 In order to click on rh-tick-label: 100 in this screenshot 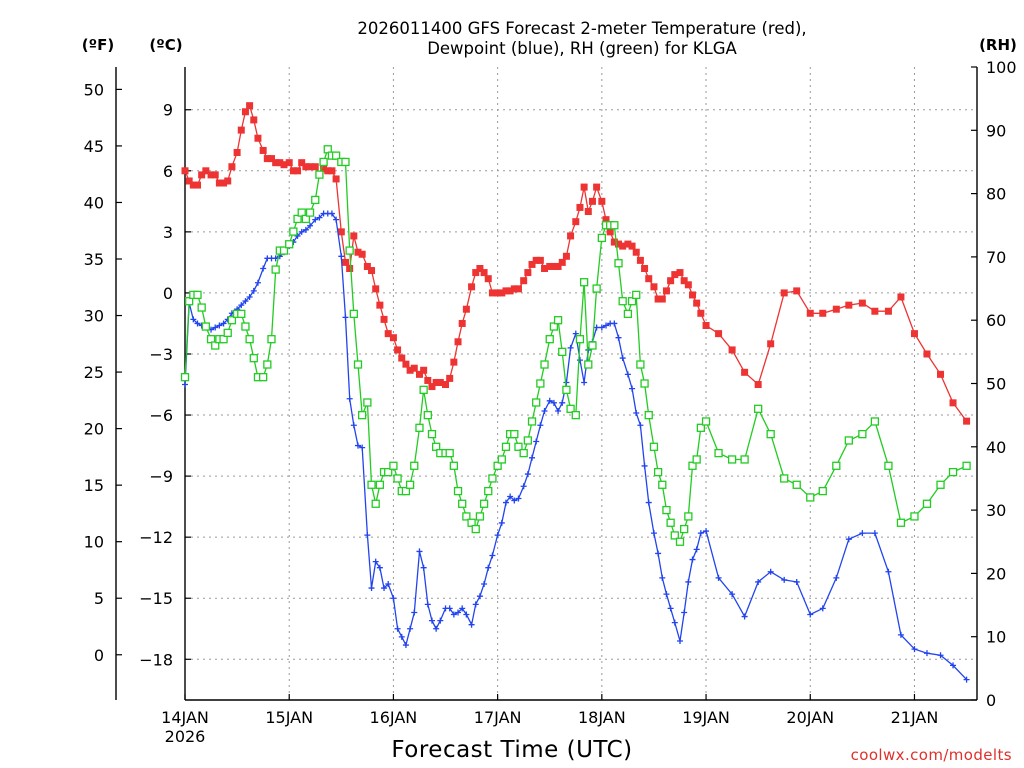, I will do `click(1001, 67)`.